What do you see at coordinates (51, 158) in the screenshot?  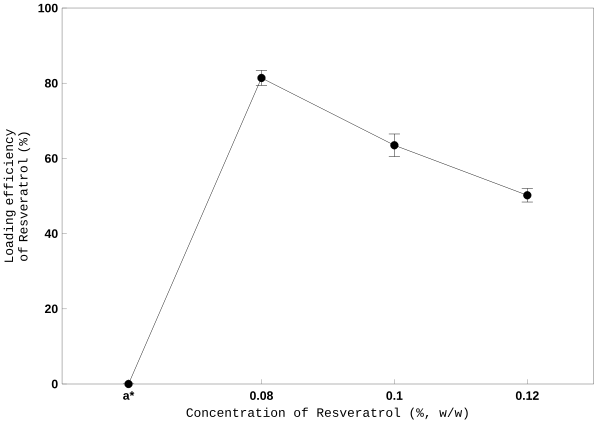 I see `y-tick-label: 60` at bounding box center [51, 158].